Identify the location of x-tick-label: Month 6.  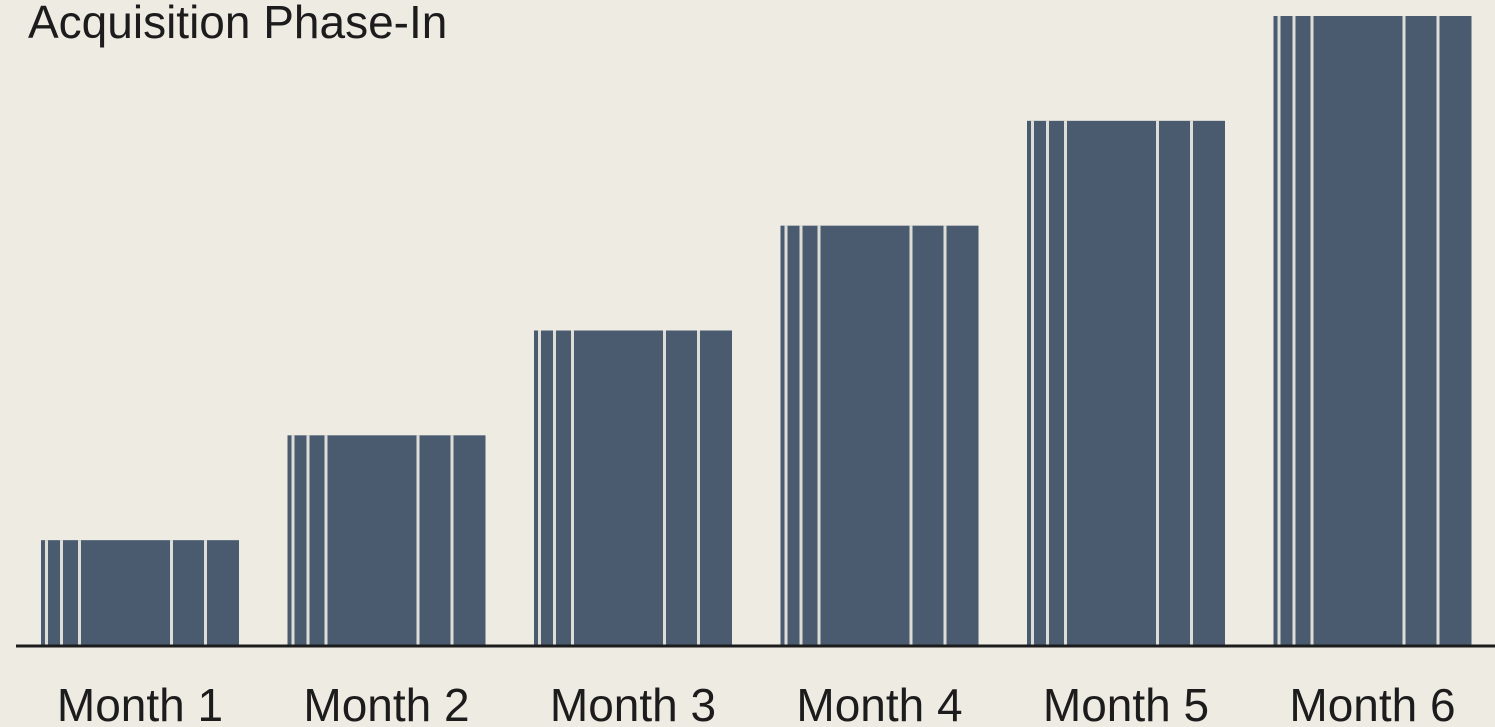
(1372, 703).